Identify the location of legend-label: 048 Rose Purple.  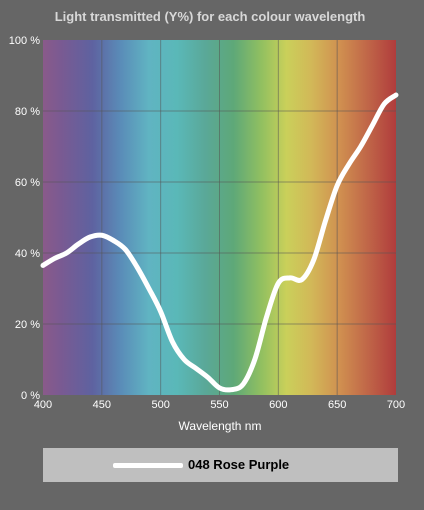
(239, 464).